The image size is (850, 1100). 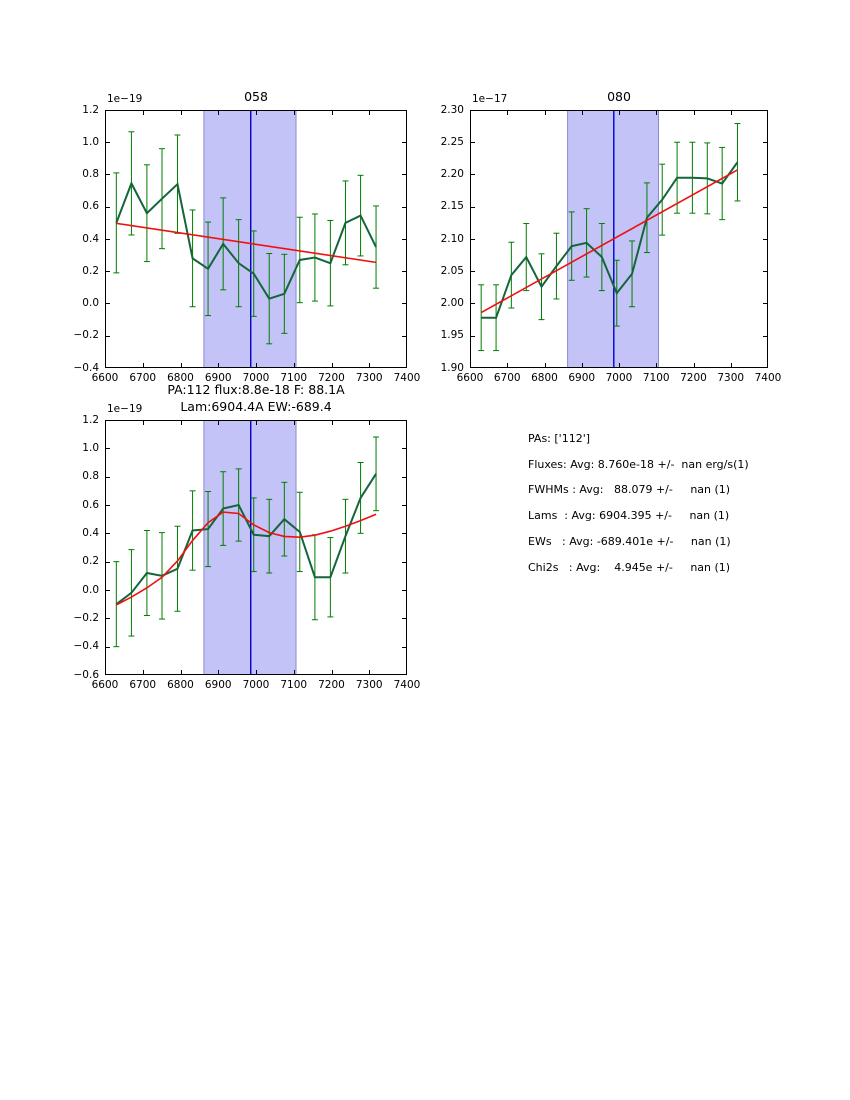 I want to click on y-tick-label: −0.6, so click(x=86, y=674).